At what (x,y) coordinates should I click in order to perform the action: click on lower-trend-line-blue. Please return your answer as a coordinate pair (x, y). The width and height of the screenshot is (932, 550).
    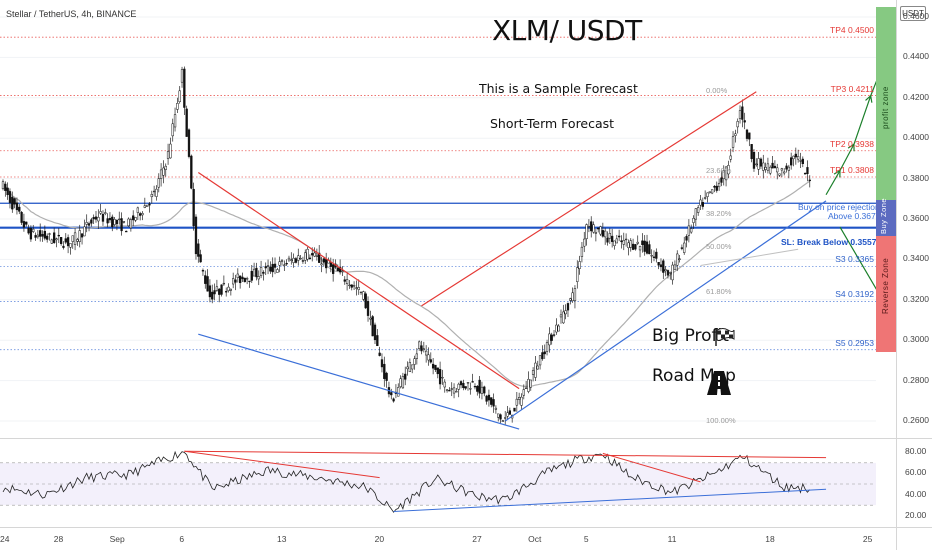
    Looking at the image, I should click on (359, 381).